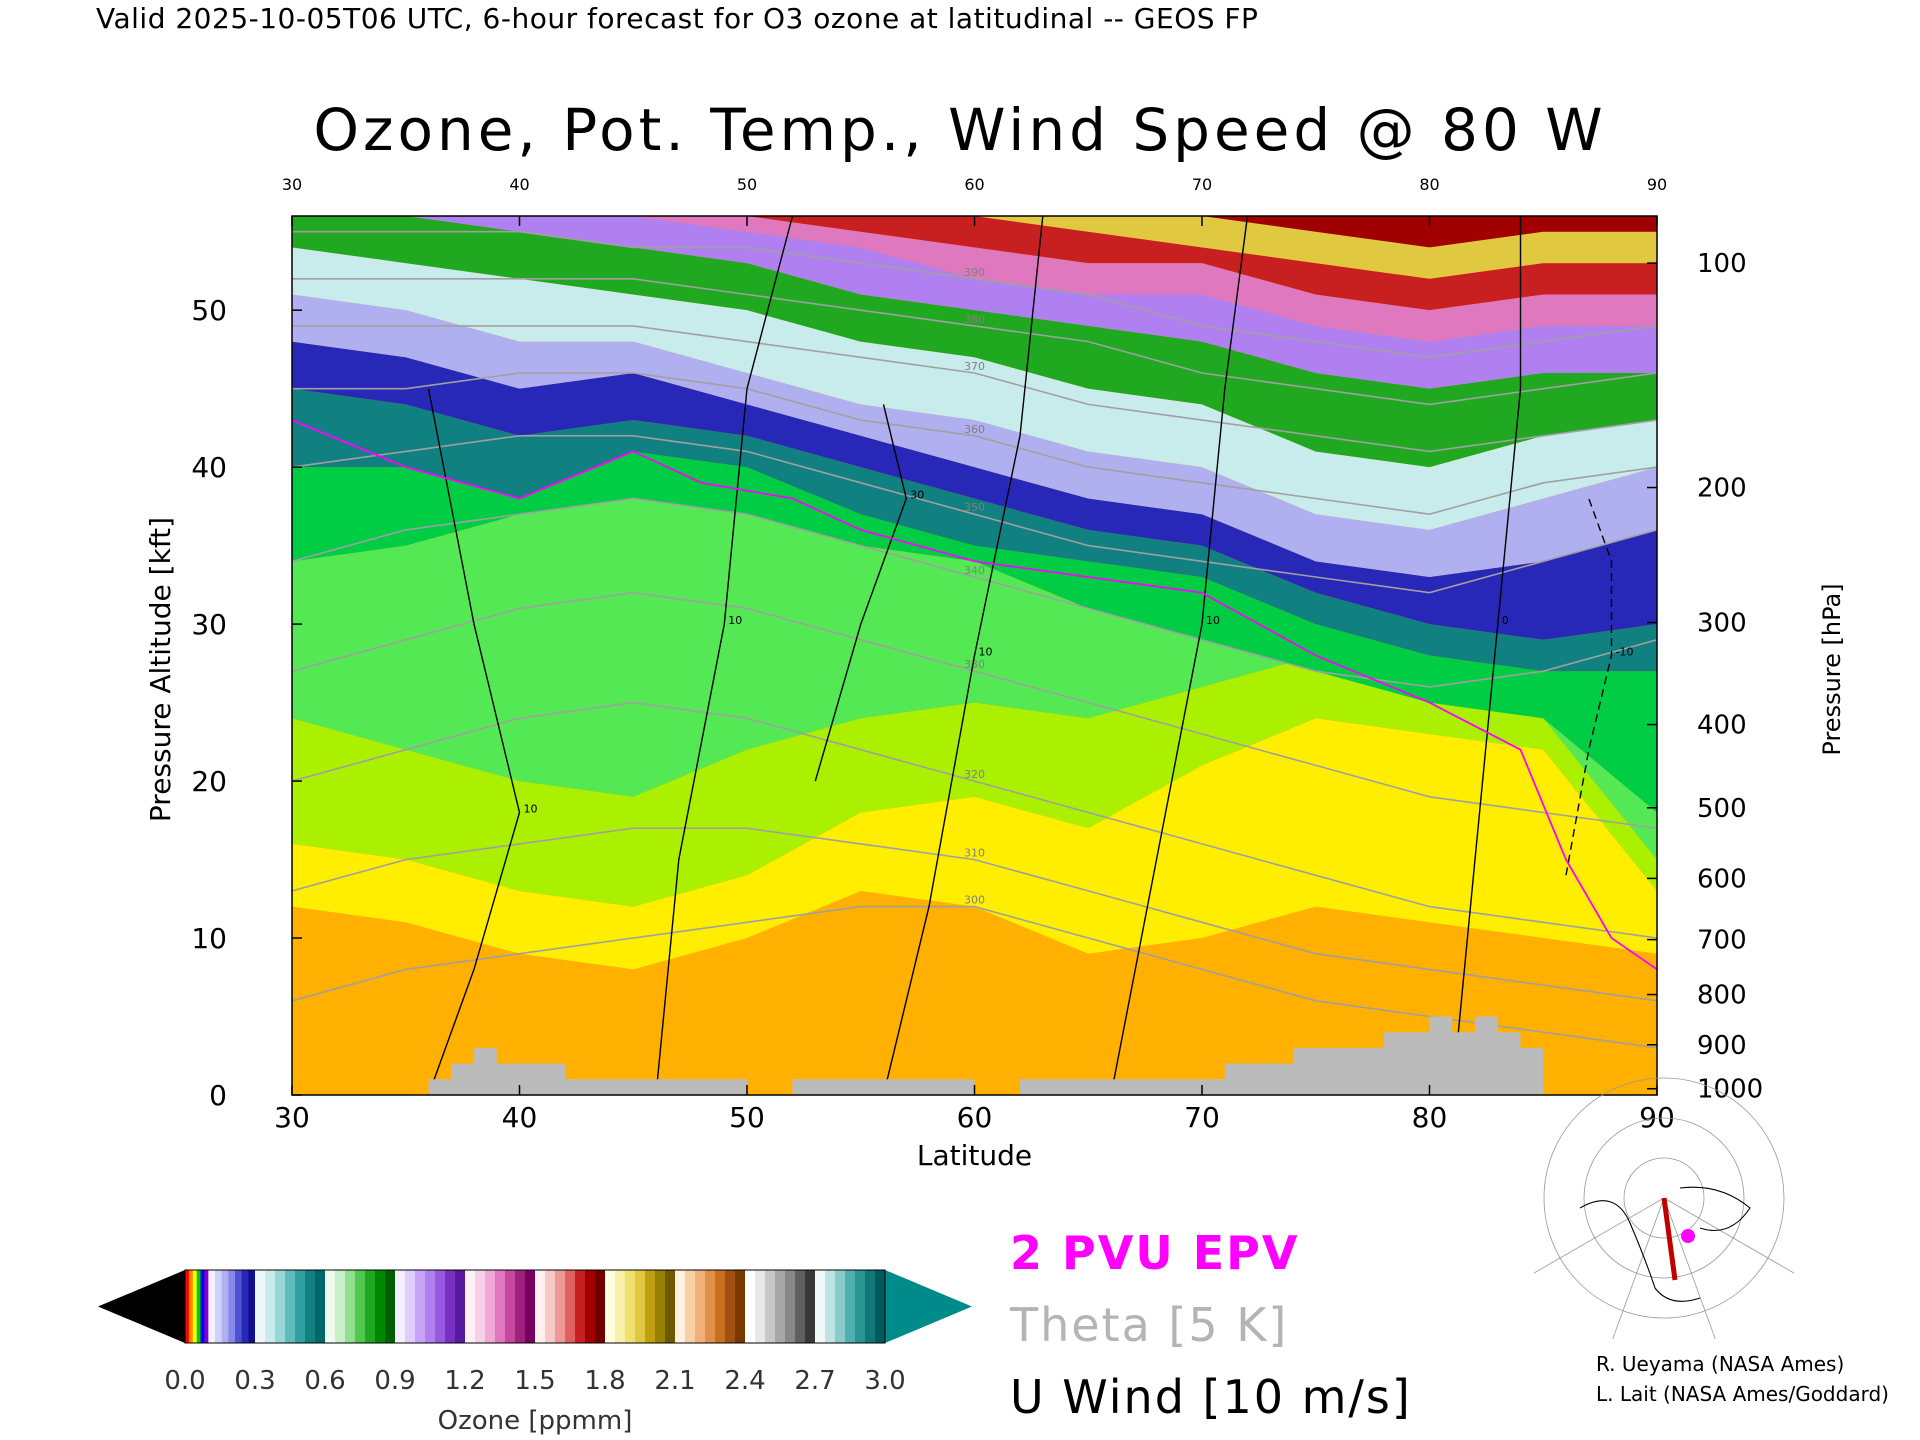 The height and width of the screenshot is (1440, 1920). What do you see at coordinates (974, 319) in the screenshot?
I see `theta-contour-label: 380` at bounding box center [974, 319].